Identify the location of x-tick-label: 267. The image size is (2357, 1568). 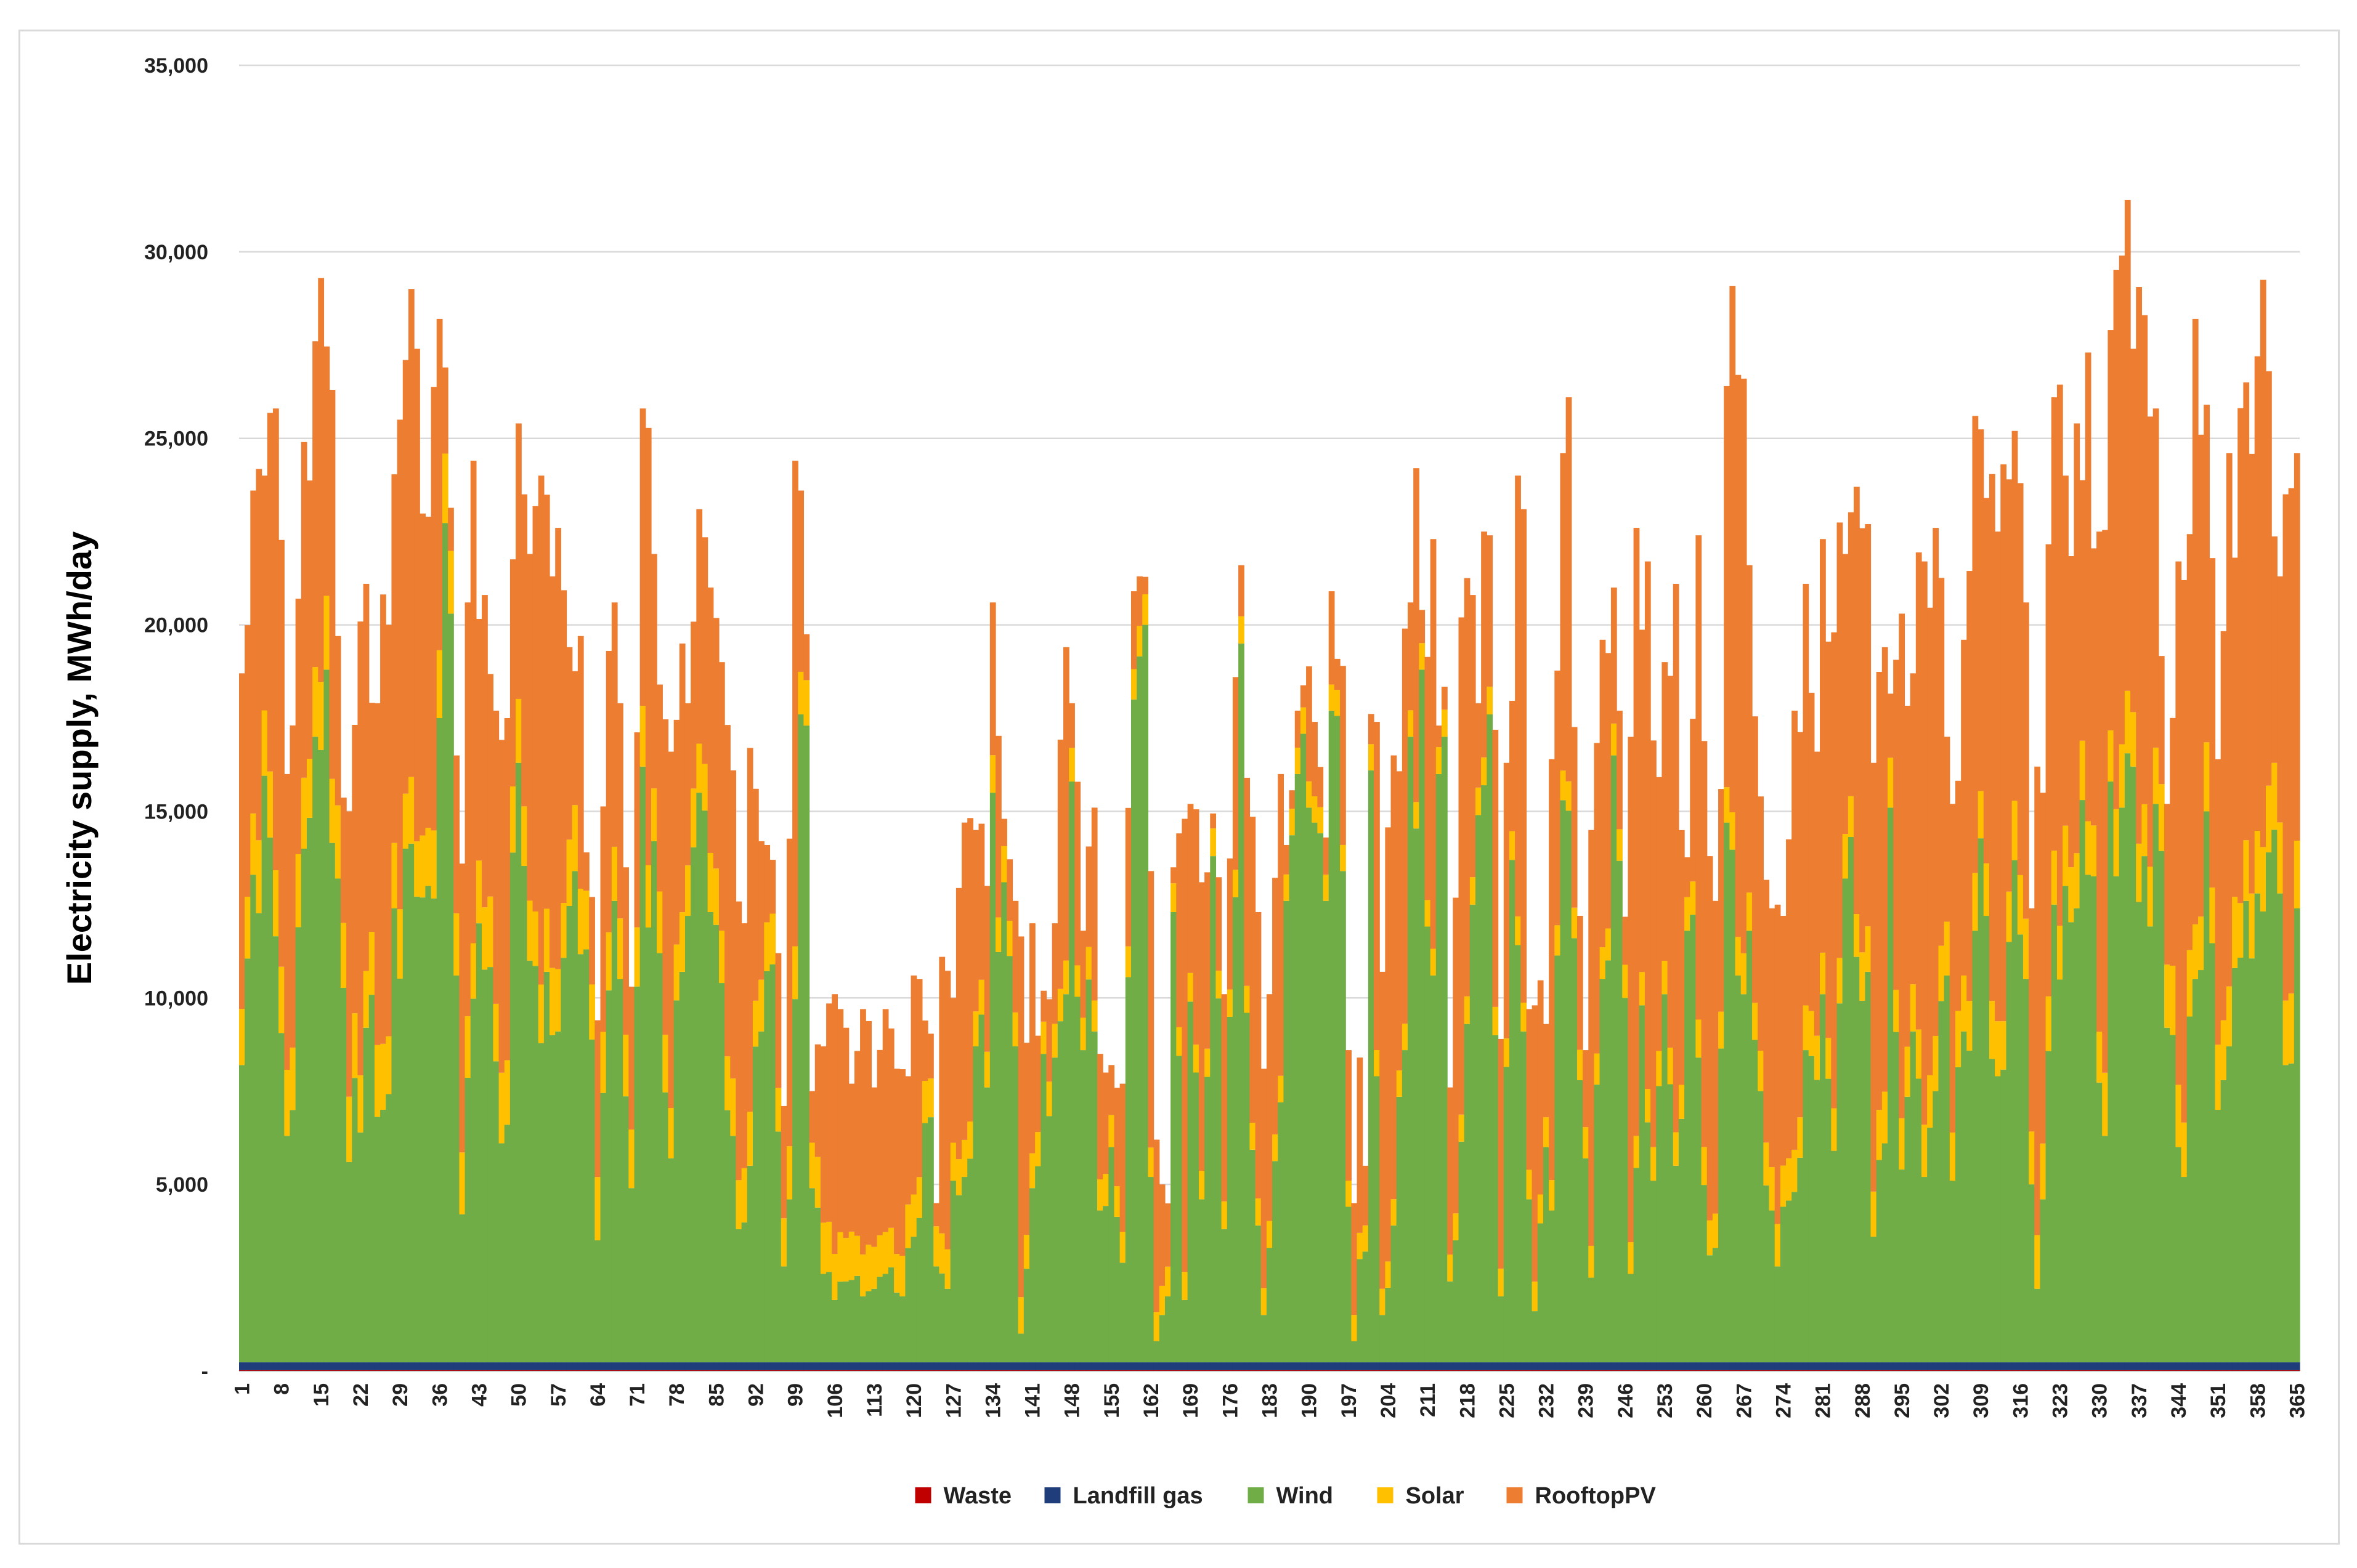
(1744, 1400).